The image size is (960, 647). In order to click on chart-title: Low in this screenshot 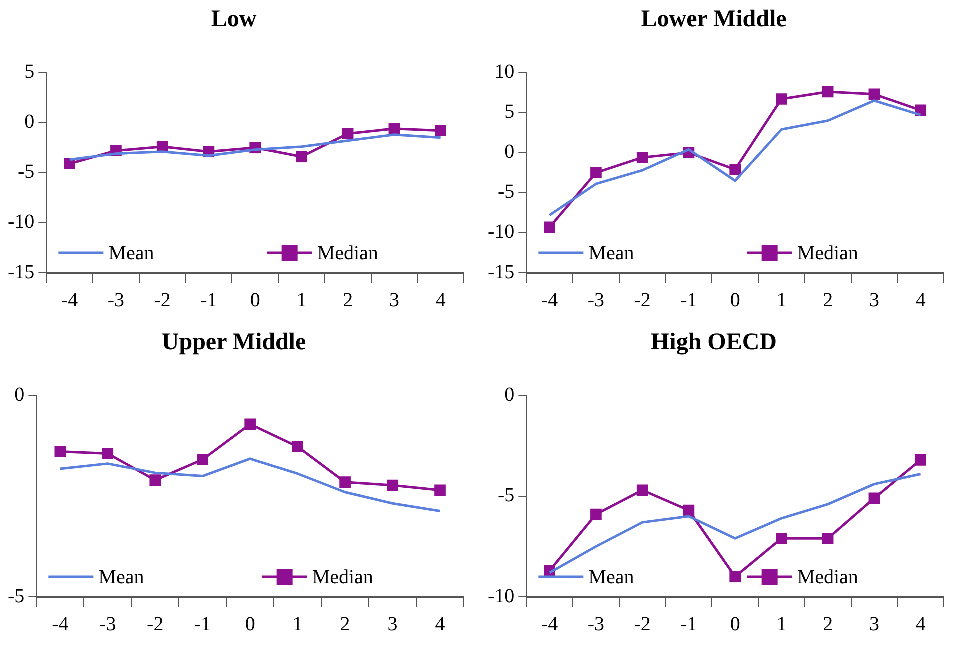, I will do `click(234, 19)`.